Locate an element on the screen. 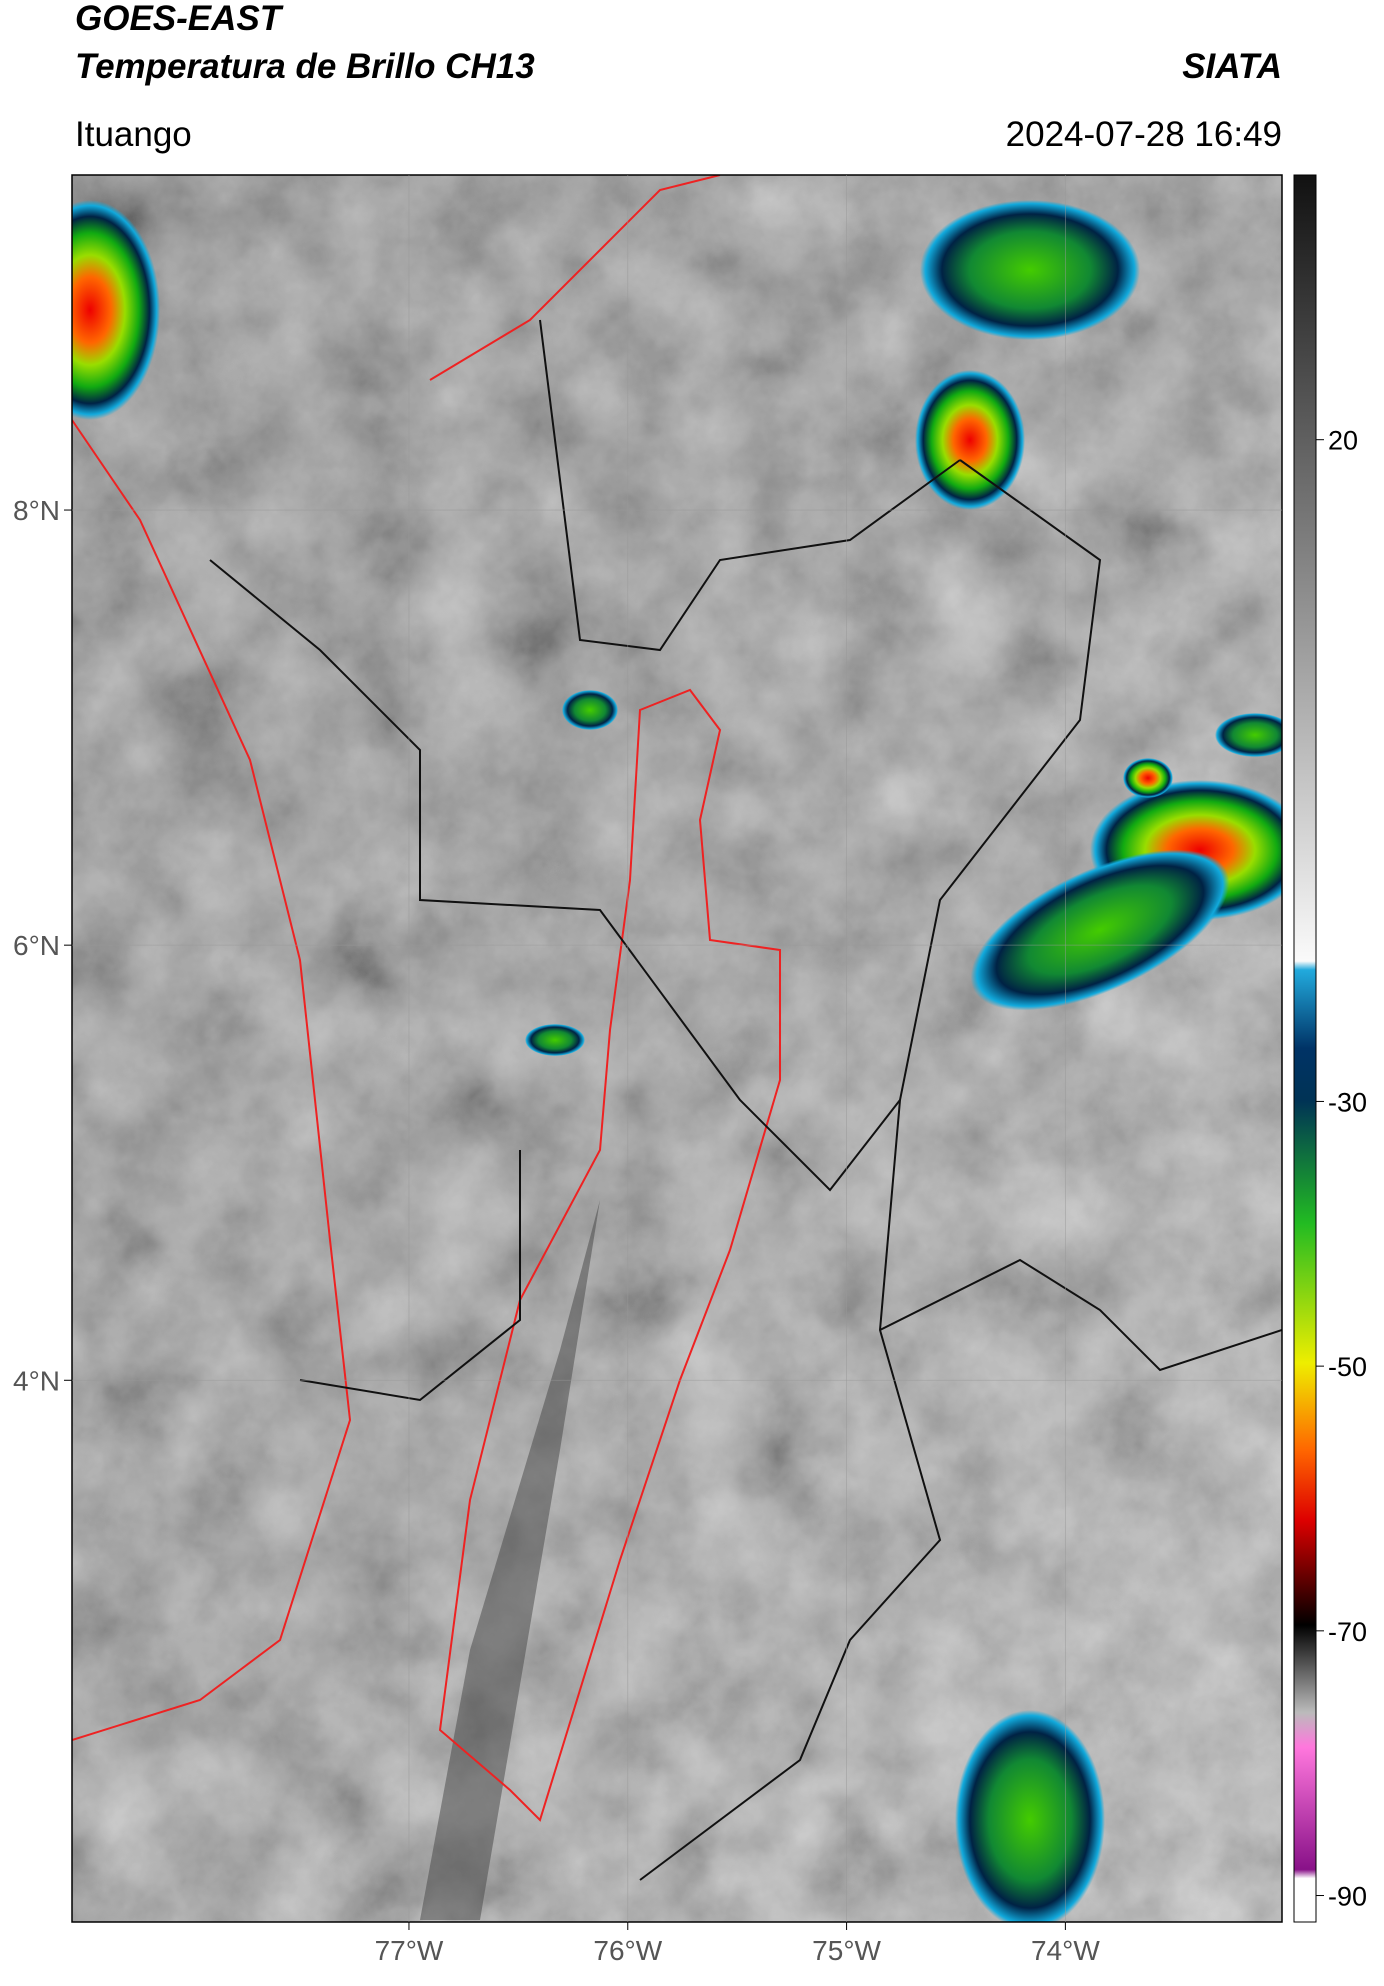 This screenshot has height=1986, width=1384. subtitle: Temperatura de Brillo CH13 is located at coordinates (305, 66).